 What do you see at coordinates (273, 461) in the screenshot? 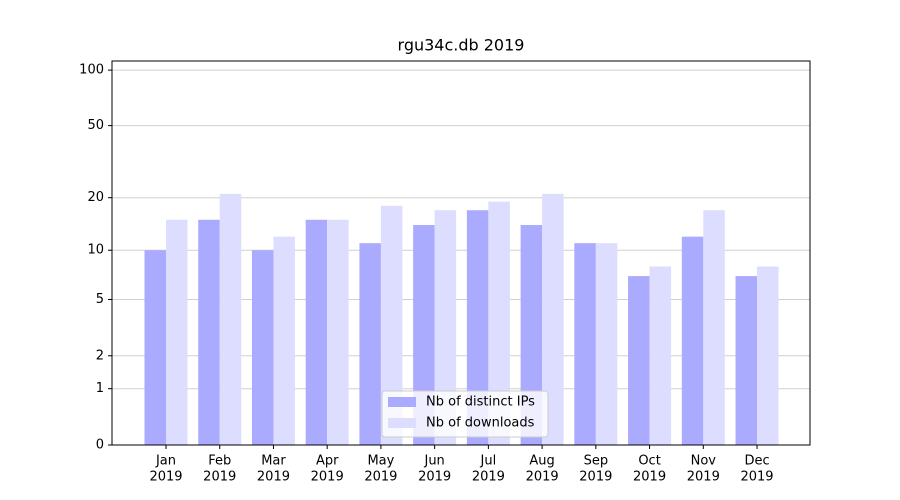
I see `x-tick-label: Mar` at bounding box center [273, 461].